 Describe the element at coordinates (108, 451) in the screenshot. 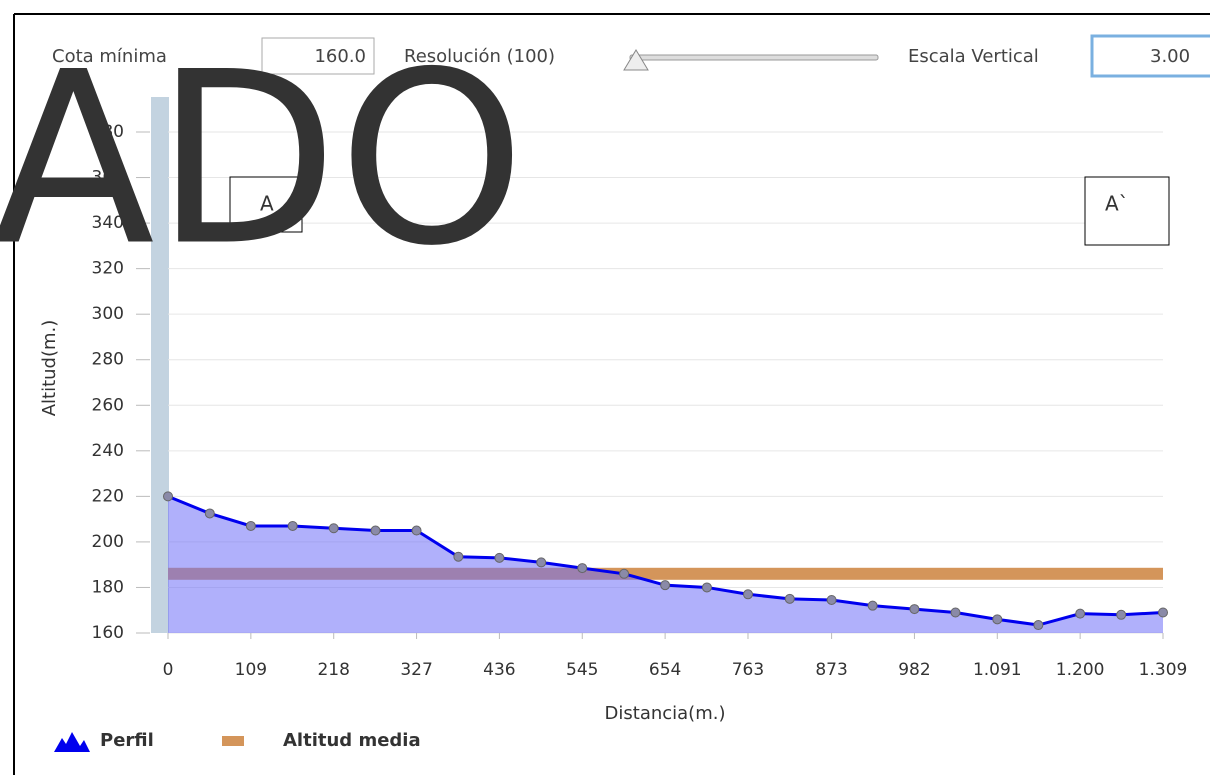

I see `y-tick-label: 240` at that location.